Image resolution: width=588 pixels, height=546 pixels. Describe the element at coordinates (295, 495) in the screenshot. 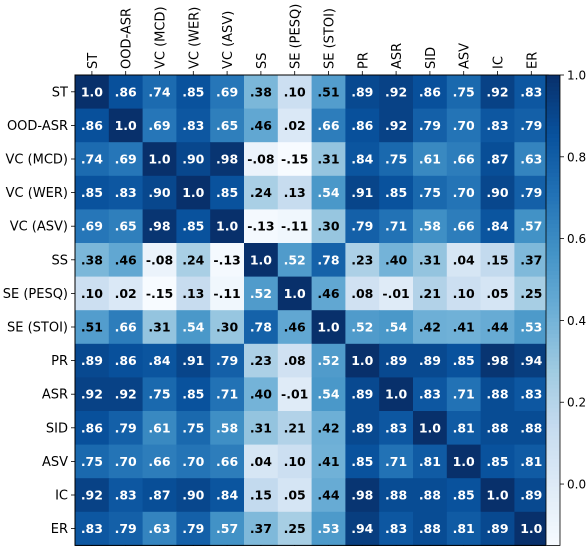

I see `cell-value-12-6: .05` at that location.